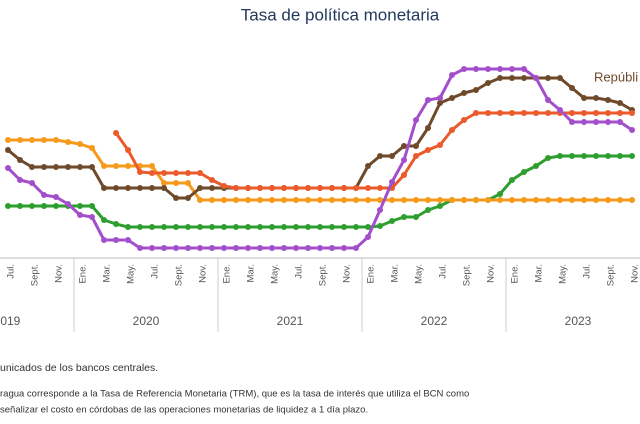 The width and height of the screenshot is (640, 424). Describe the element at coordinates (155, 271) in the screenshot. I see `x-tick-label: Jul.` at that location.